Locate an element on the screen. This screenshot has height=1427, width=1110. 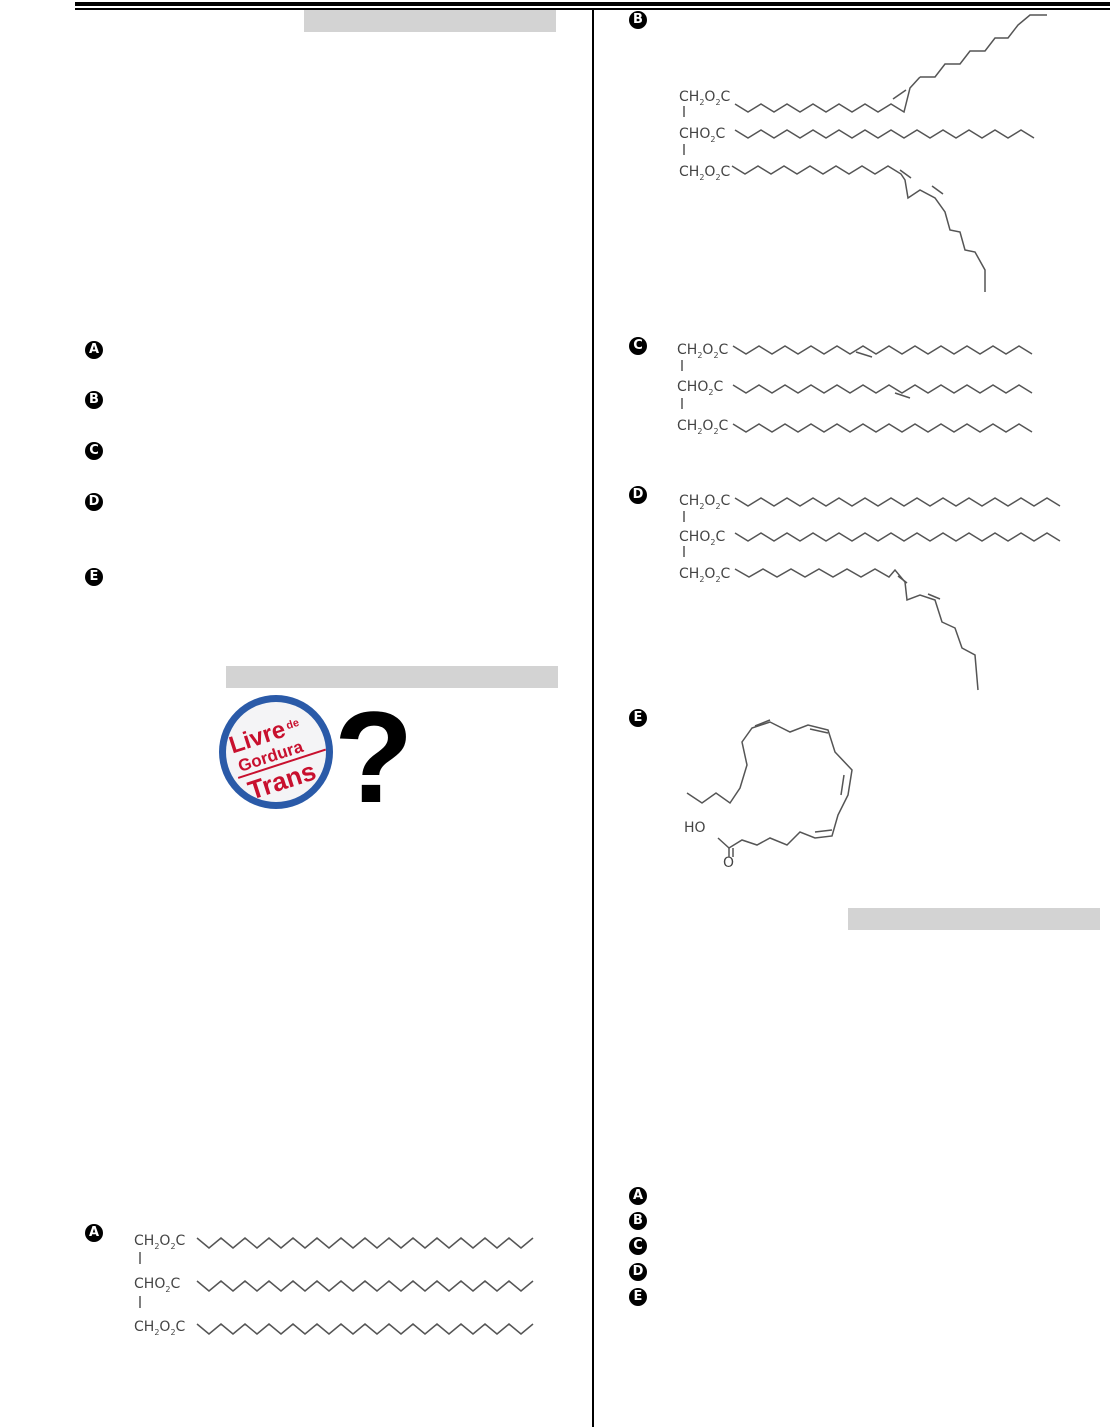
trans-fat-free-logo: Livre de Gordura Trans ? is located at coordinates (321, 752).